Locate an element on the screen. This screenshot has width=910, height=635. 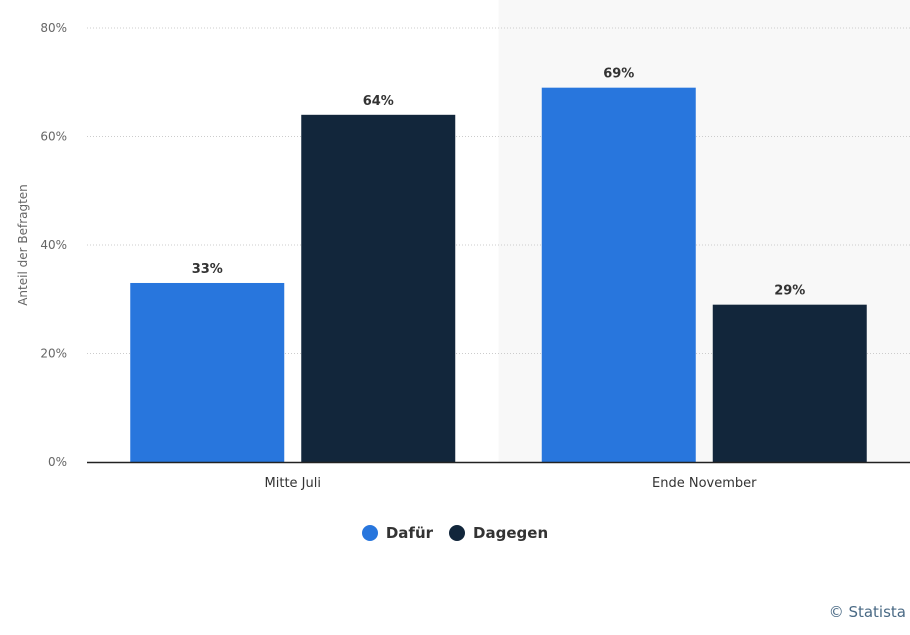
legend: Dafür Dagegen is located at coordinates (455, 533).